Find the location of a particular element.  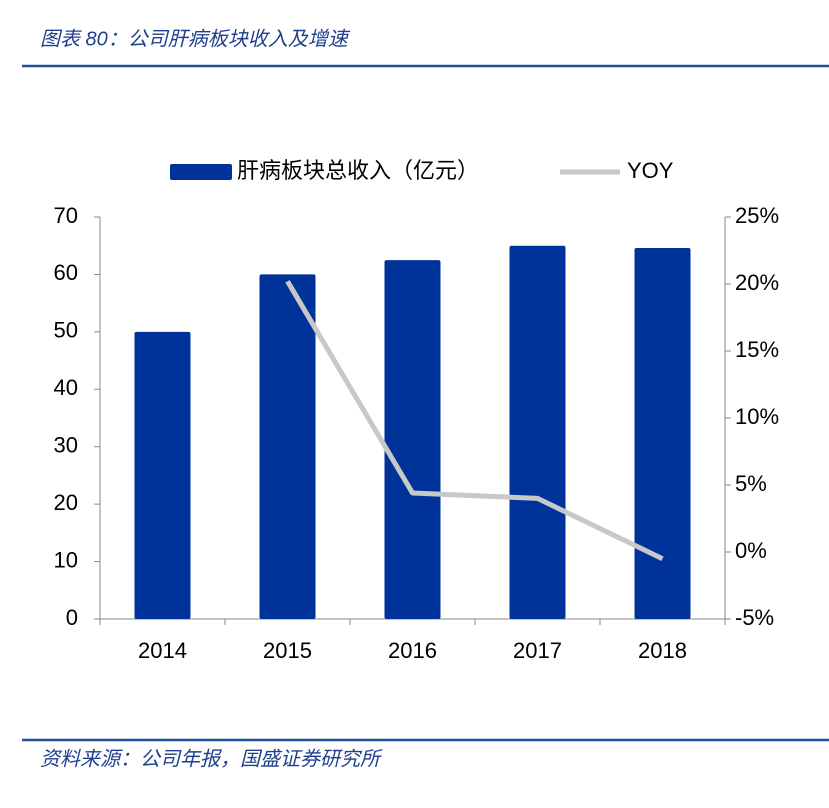

y-tick-label: 0 is located at coordinates (72, 617).